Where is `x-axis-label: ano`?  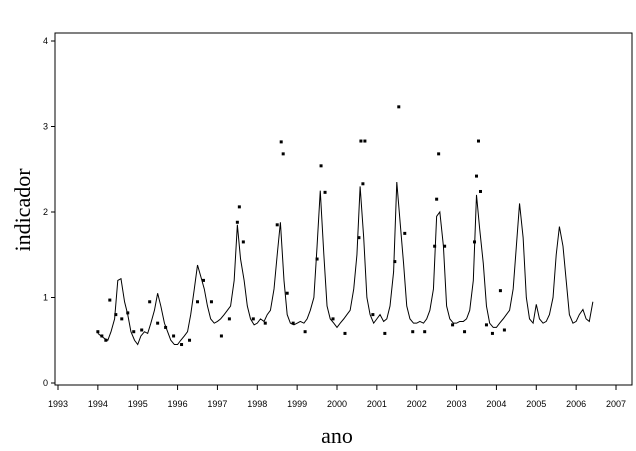
x-axis-label: ano is located at coordinates (337, 435).